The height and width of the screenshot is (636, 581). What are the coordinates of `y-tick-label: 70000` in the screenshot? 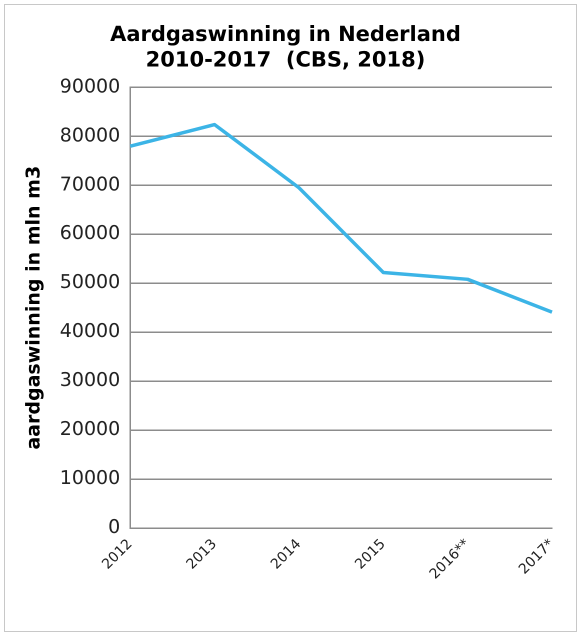 It's located at (90, 184).